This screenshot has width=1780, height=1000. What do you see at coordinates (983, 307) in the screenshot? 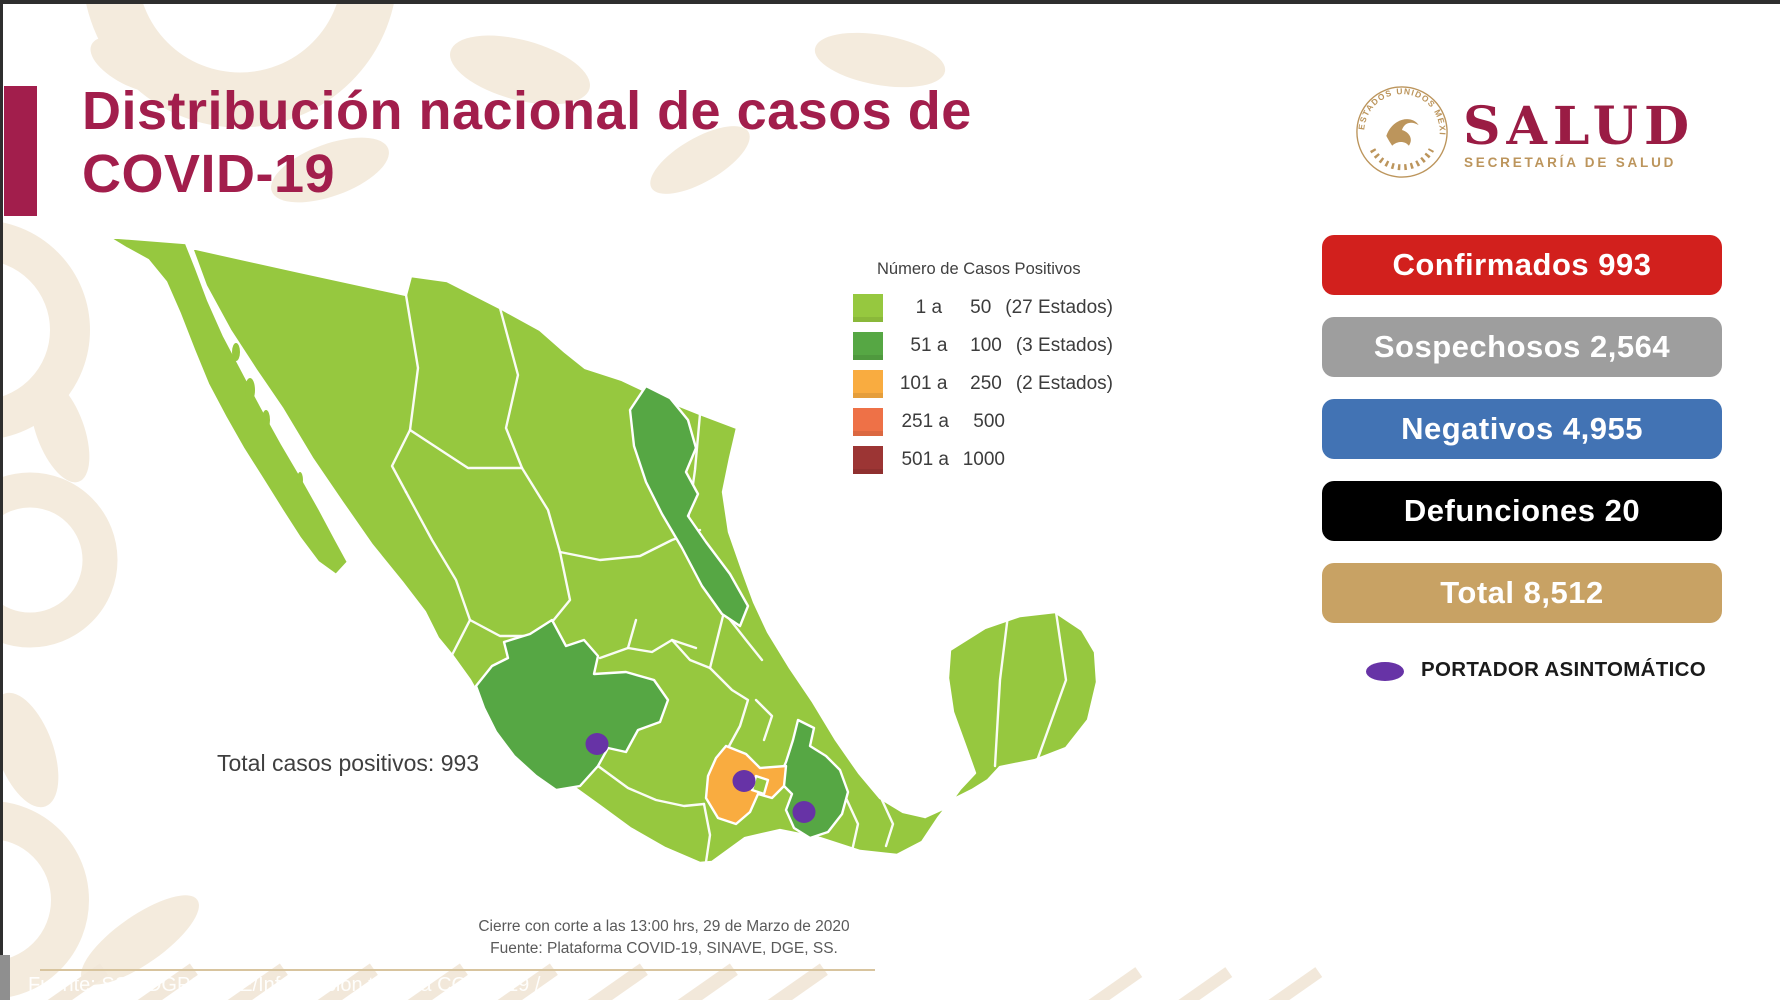
I see `legend-item: 1 a 50 (27 Estados)` at bounding box center [983, 307].